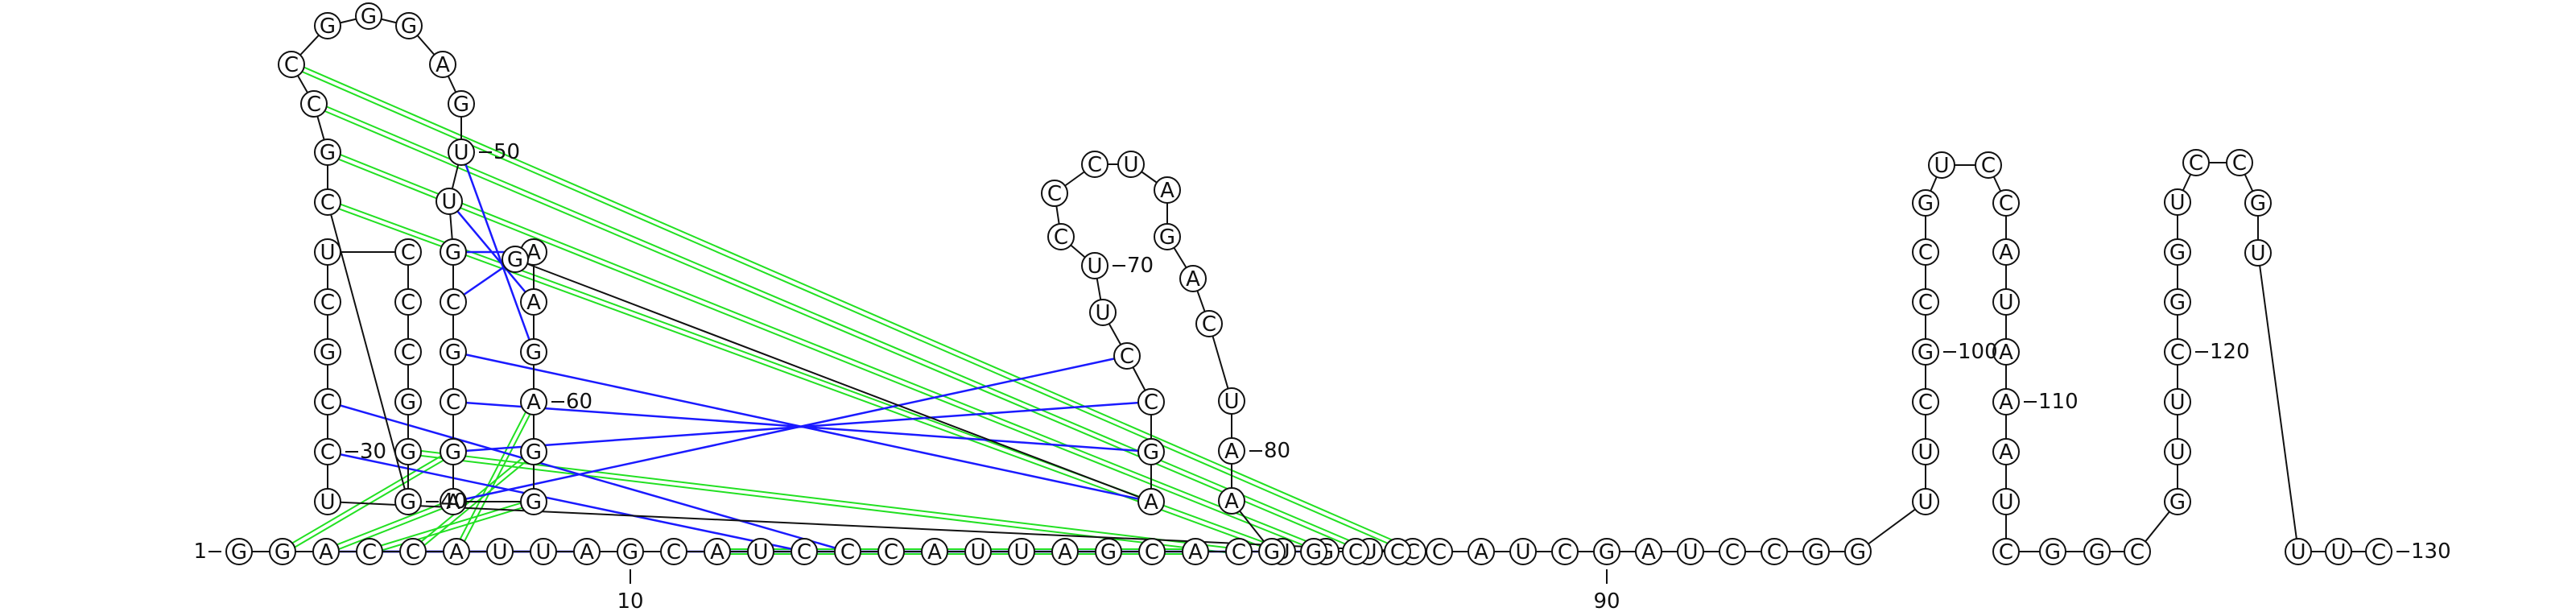 The width and height of the screenshot is (2576, 616). Describe the element at coordinates (200, 552) in the screenshot. I see `position-label: 1` at that location.